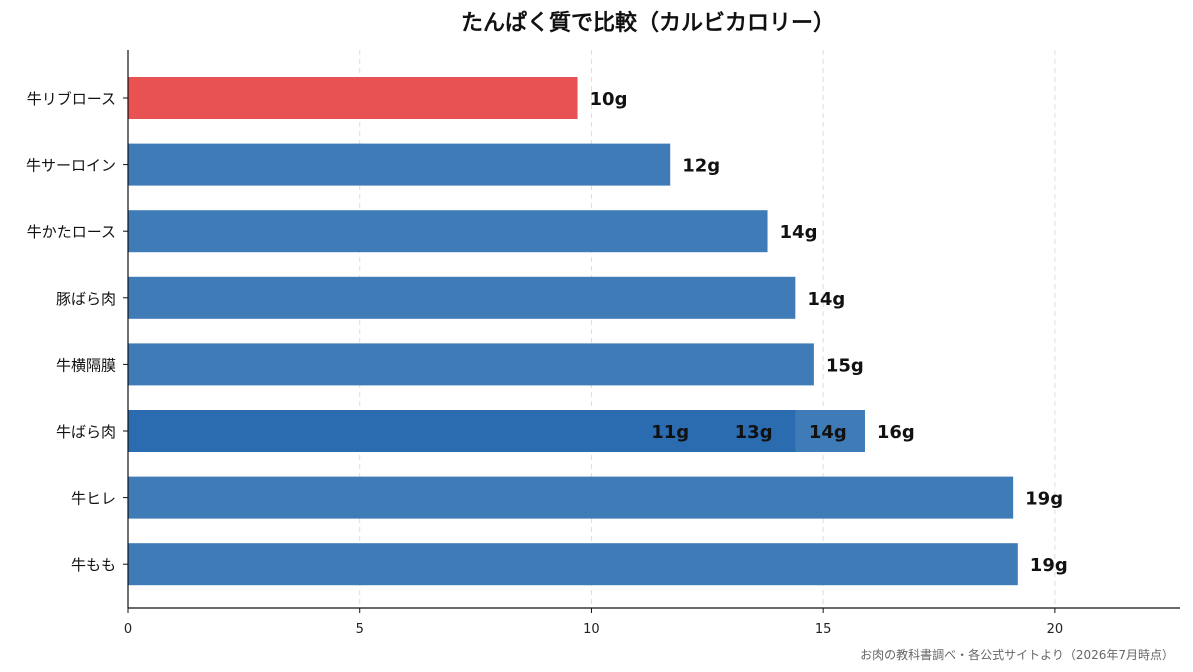 The width and height of the screenshot is (1193, 672). Describe the element at coordinates (86, 299) in the screenshot. I see `category-label-3: 豚ばら肉` at that location.